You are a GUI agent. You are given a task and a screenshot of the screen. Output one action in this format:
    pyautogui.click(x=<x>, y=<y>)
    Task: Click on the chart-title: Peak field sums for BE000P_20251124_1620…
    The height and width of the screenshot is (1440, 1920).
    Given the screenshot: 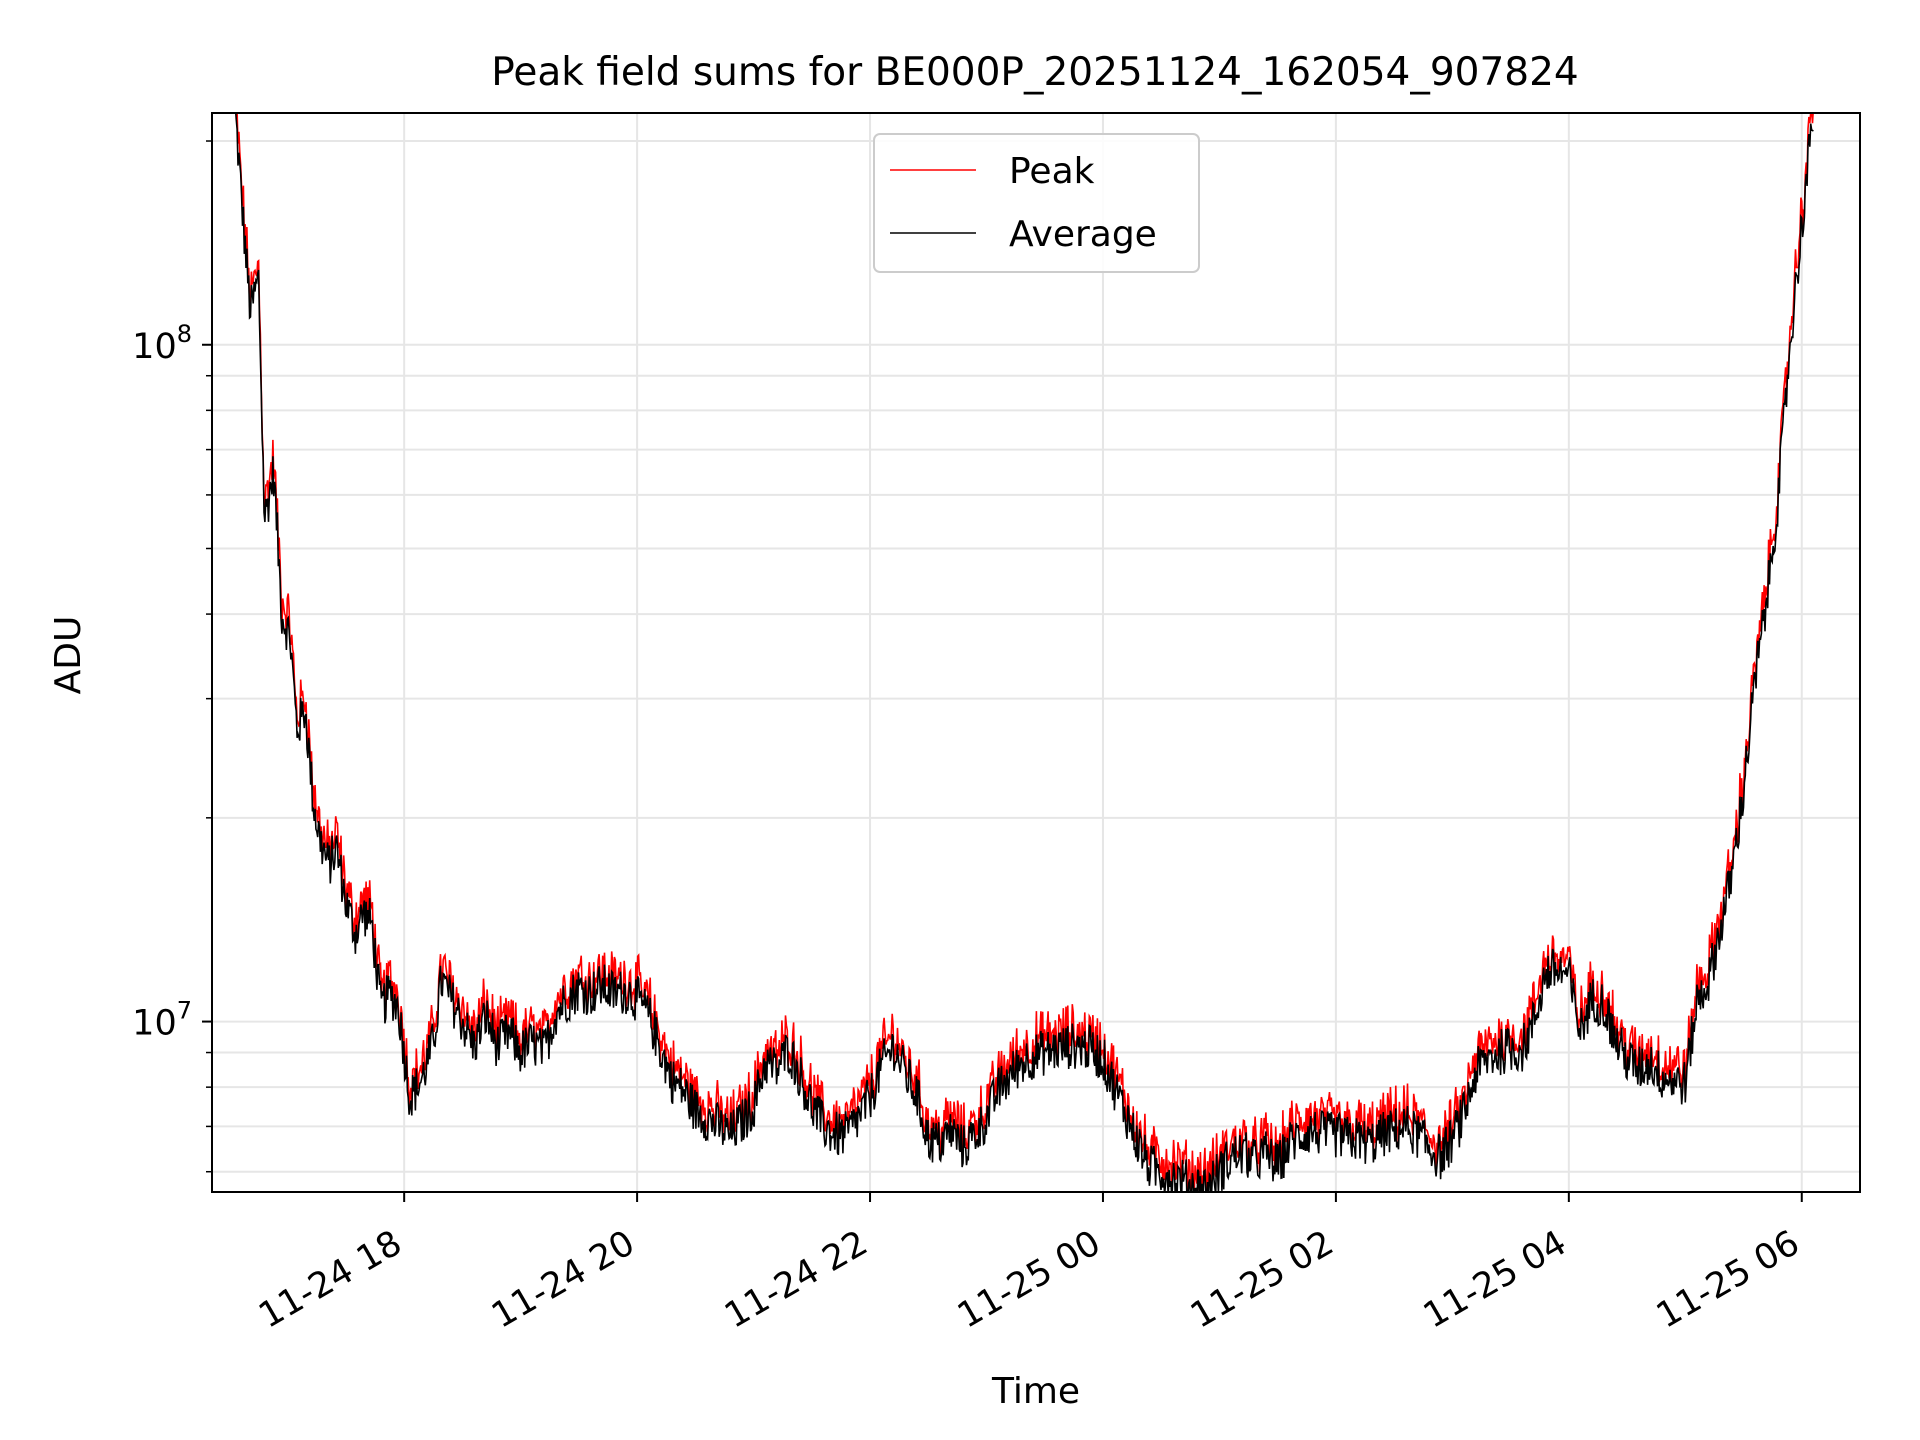 What is the action you would take?
    pyautogui.click(x=1034, y=72)
    